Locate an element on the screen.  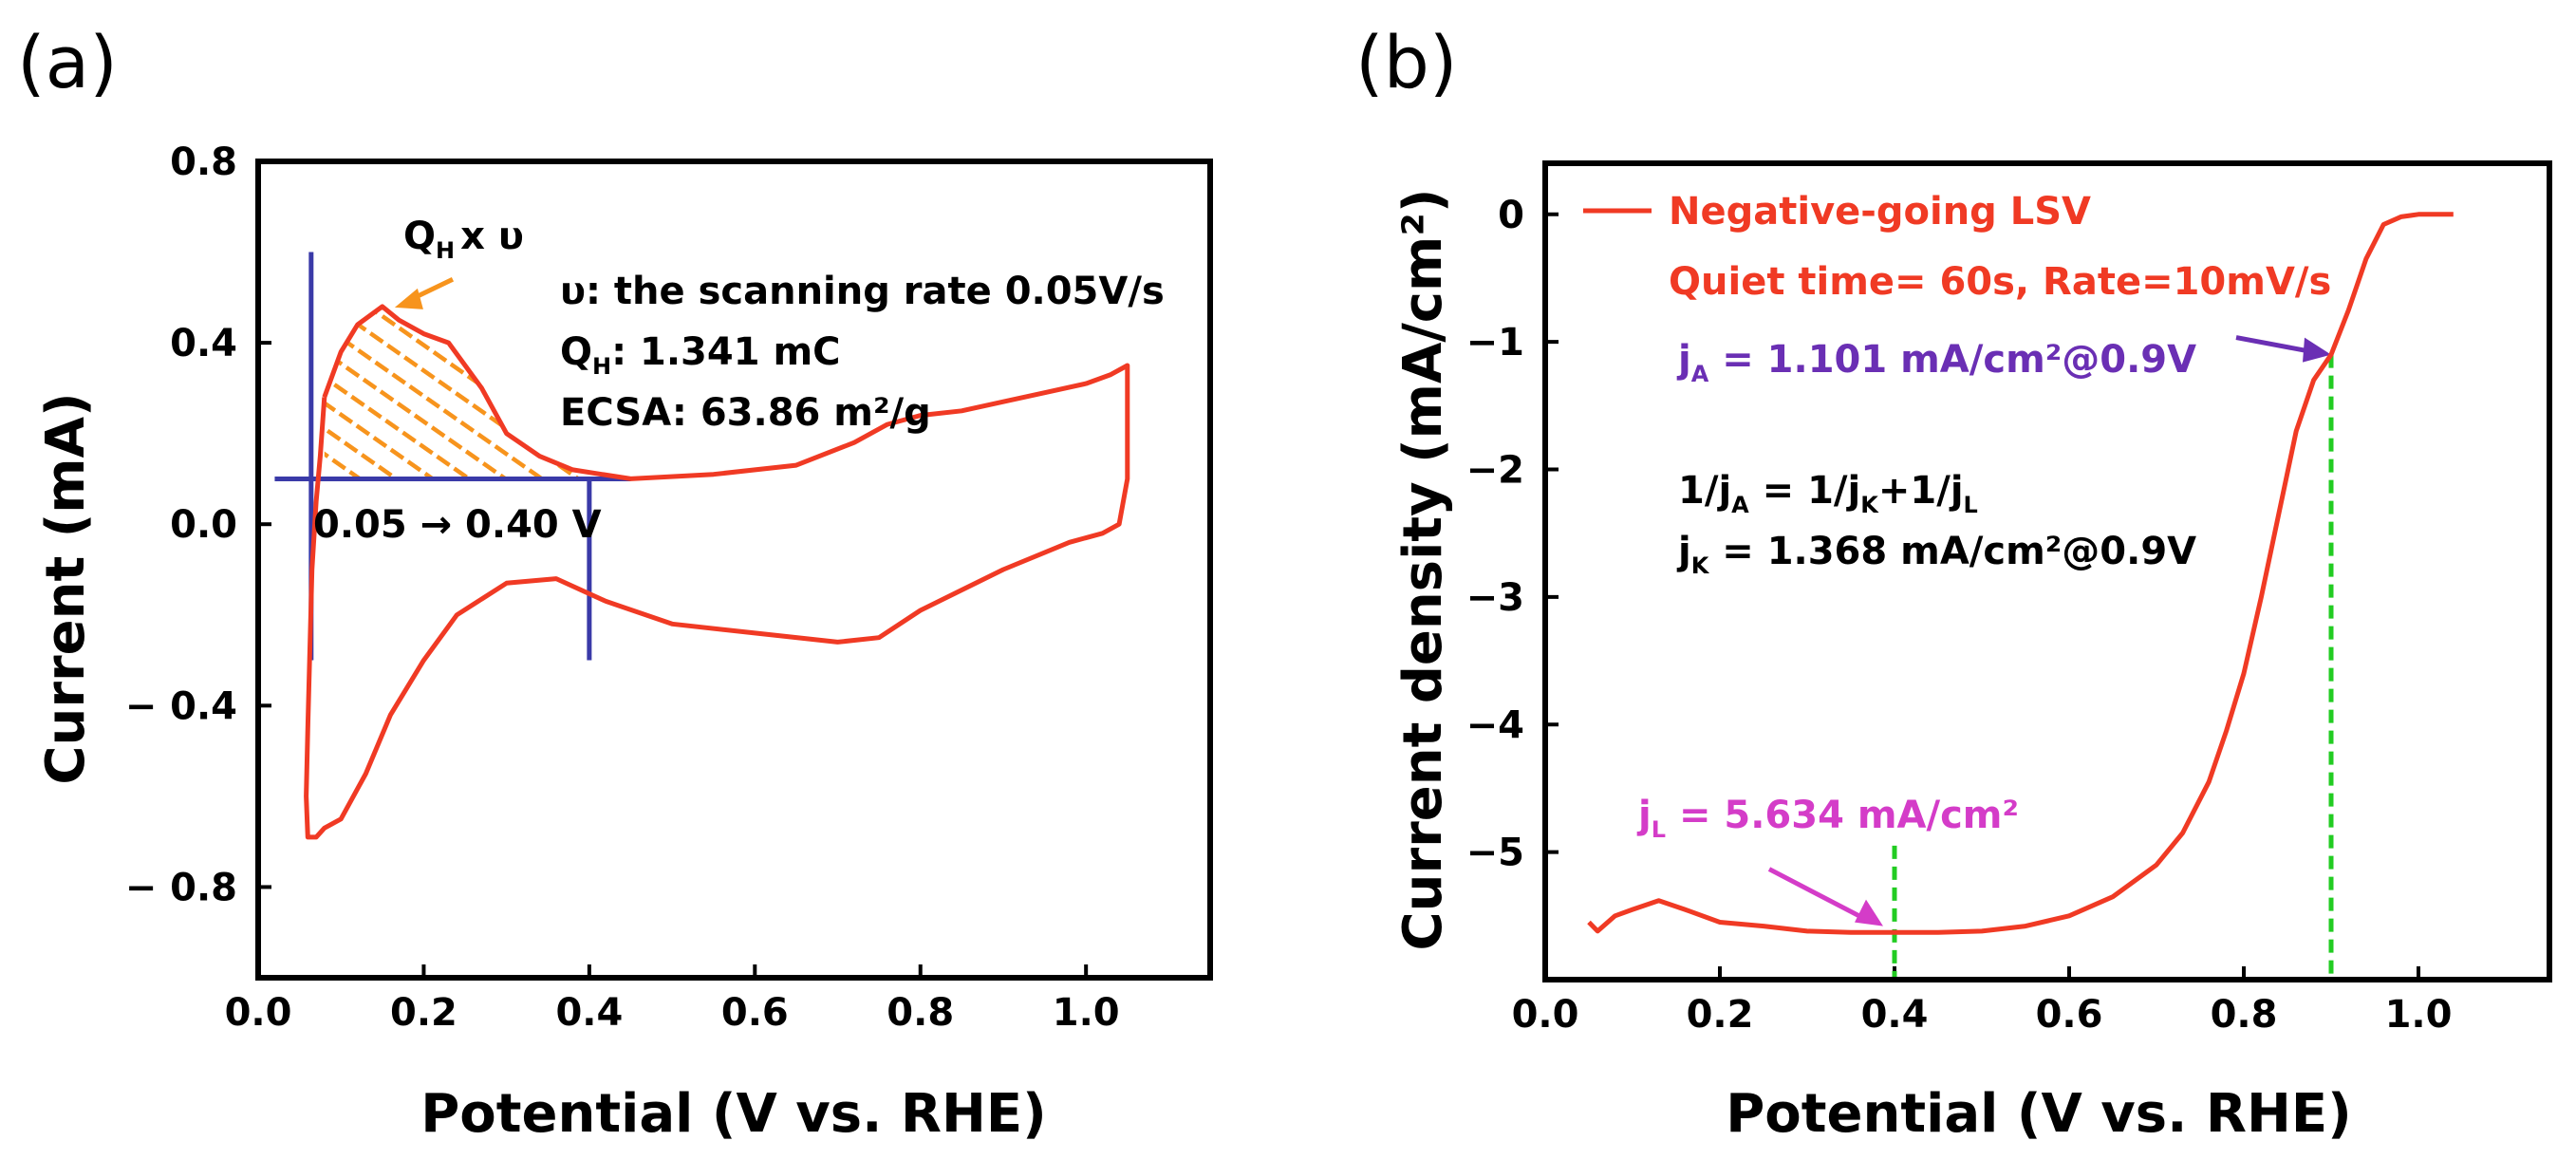
panel-b-letter: (b) is located at coordinates (1406, 62).